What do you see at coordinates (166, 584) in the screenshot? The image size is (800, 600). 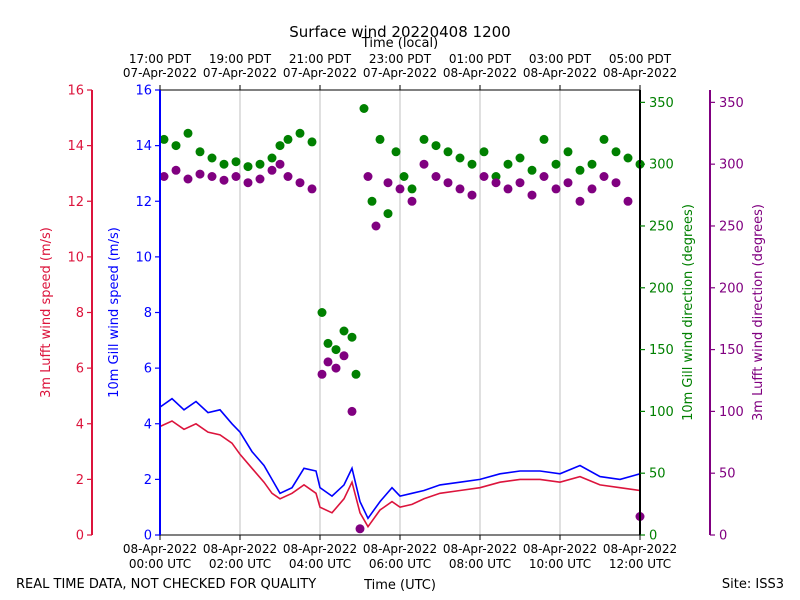 I see `quality-note: REAL TIME DATA, NOT CHECKED FOR QUALITY` at bounding box center [166, 584].